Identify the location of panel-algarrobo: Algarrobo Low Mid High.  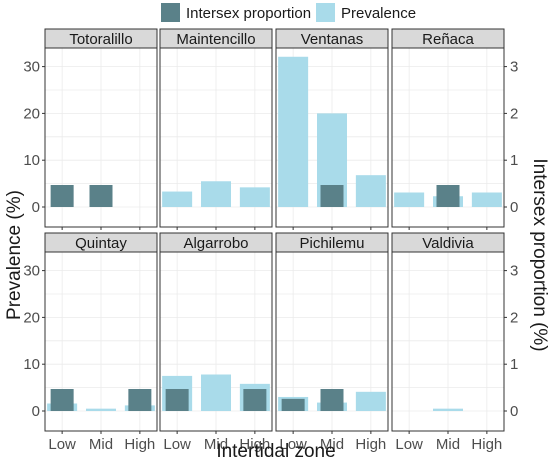
(216, 342).